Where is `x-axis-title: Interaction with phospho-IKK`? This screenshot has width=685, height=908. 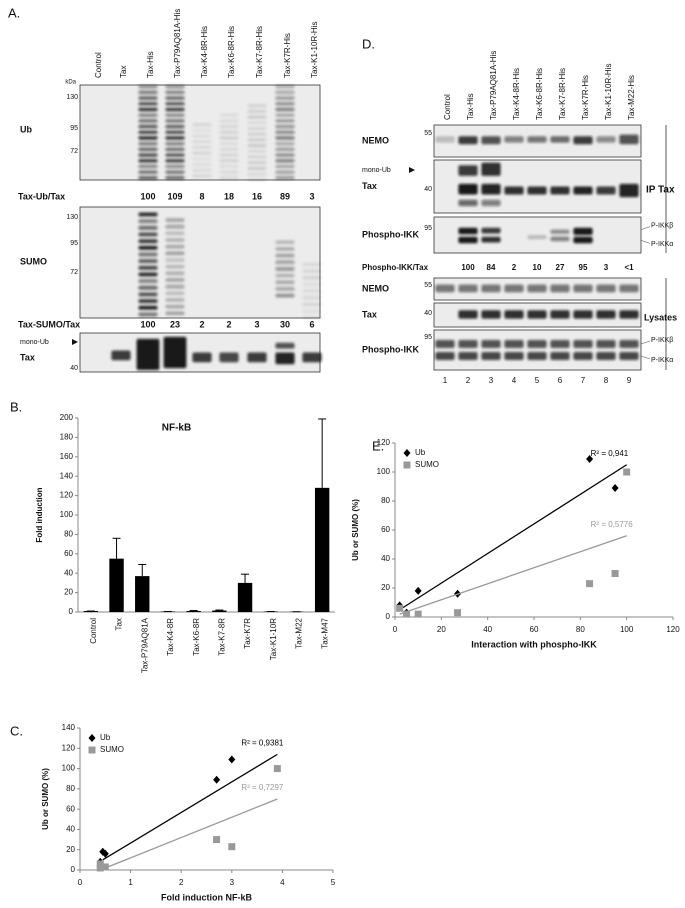
x-axis-title: Interaction with phospho-IKK is located at coordinates (534, 644).